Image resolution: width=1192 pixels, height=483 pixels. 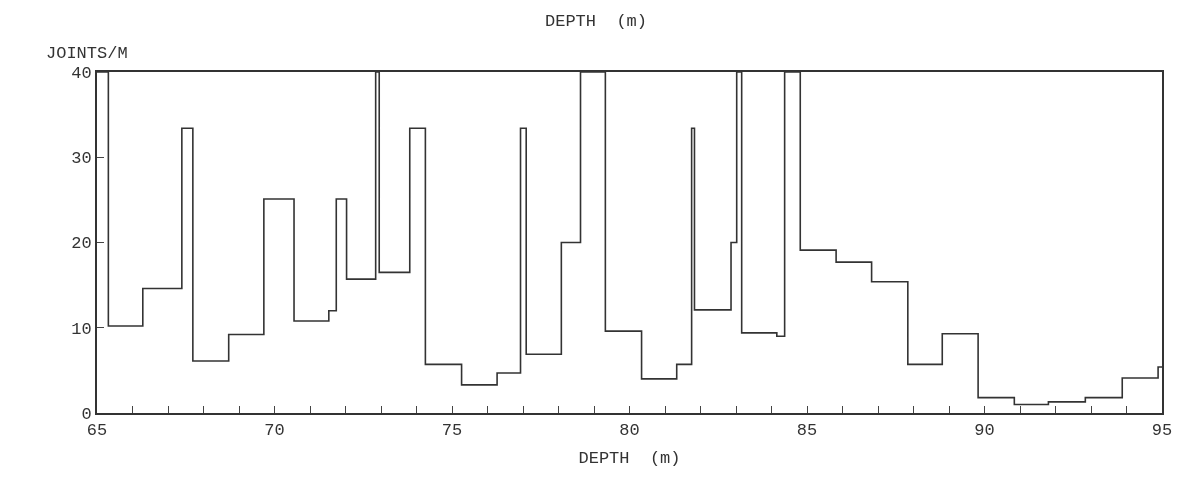 What do you see at coordinates (81, 329) in the screenshot?
I see `y-tick-label: 10` at bounding box center [81, 329].